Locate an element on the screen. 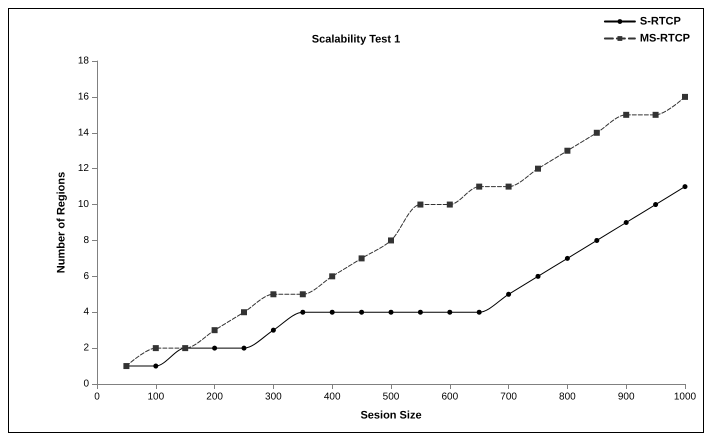 The width and height of the screenshot is (714, 443). legend-label: S-RTCP is located at coordinates (660, 22).